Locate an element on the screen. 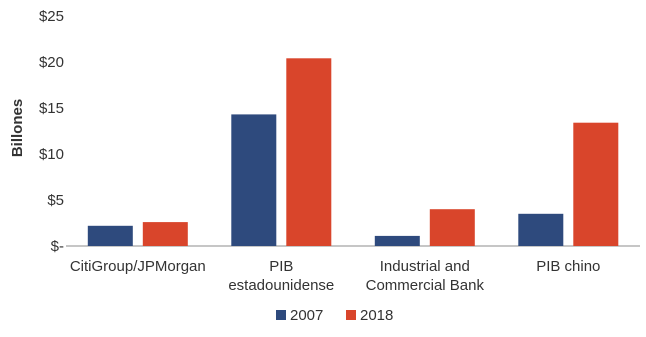 The height and width of the screenshot is (337, 646). x-category-label: Industrial and Commercial Bank is located at coordinates (425, 276).